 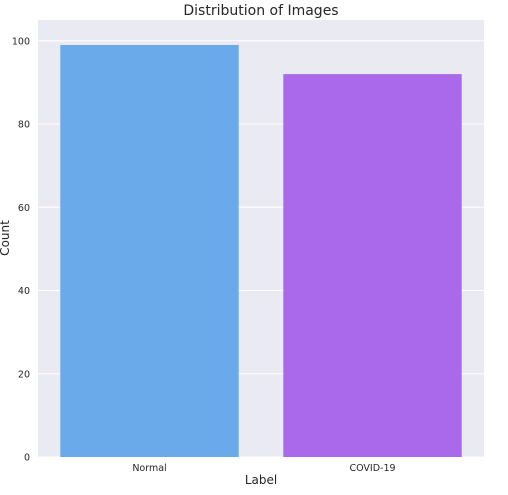 I want to click on y-tick-label: 40, so click(x=24, y=291).